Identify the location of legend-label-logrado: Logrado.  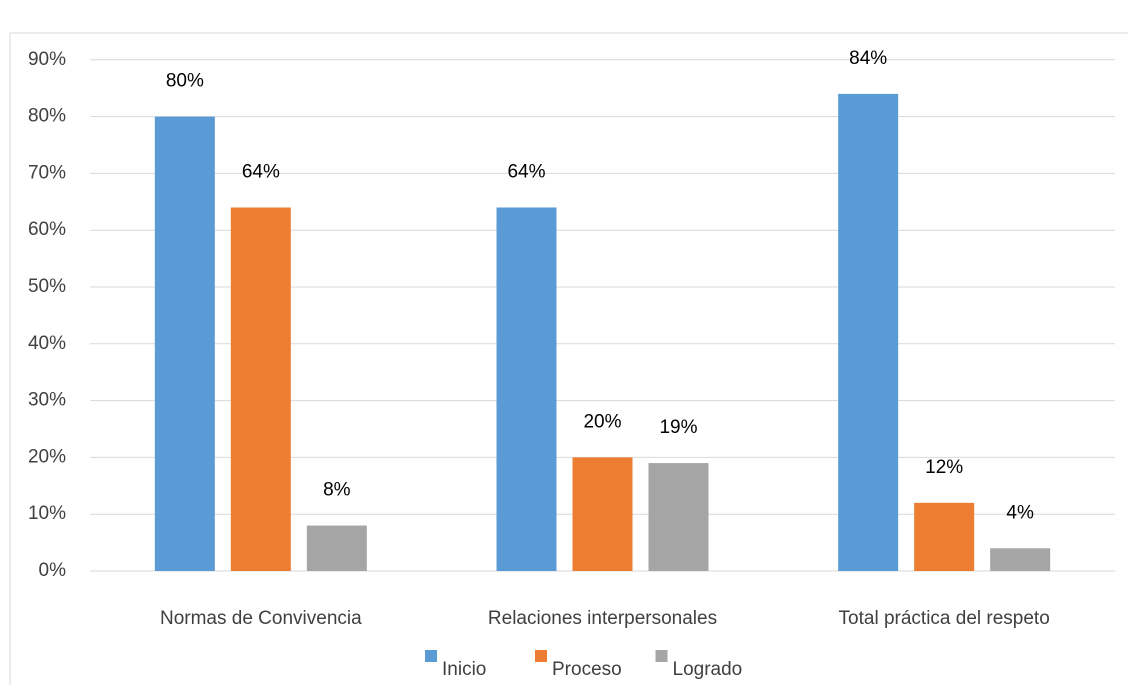
(708, 669).